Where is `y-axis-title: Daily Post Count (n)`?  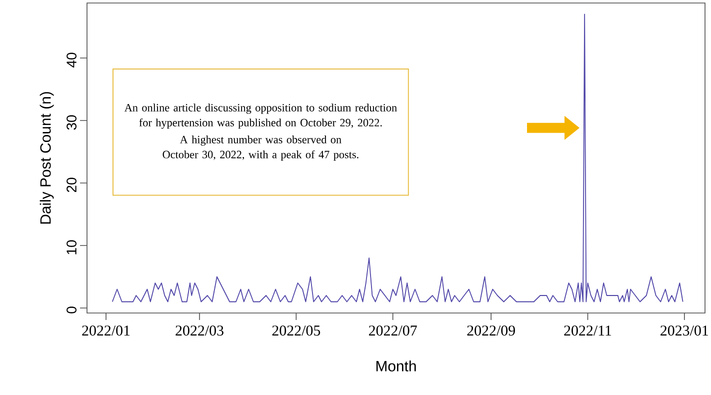
y-axis-title: Daily Post Count (n) is located at coordinates (47, 158).